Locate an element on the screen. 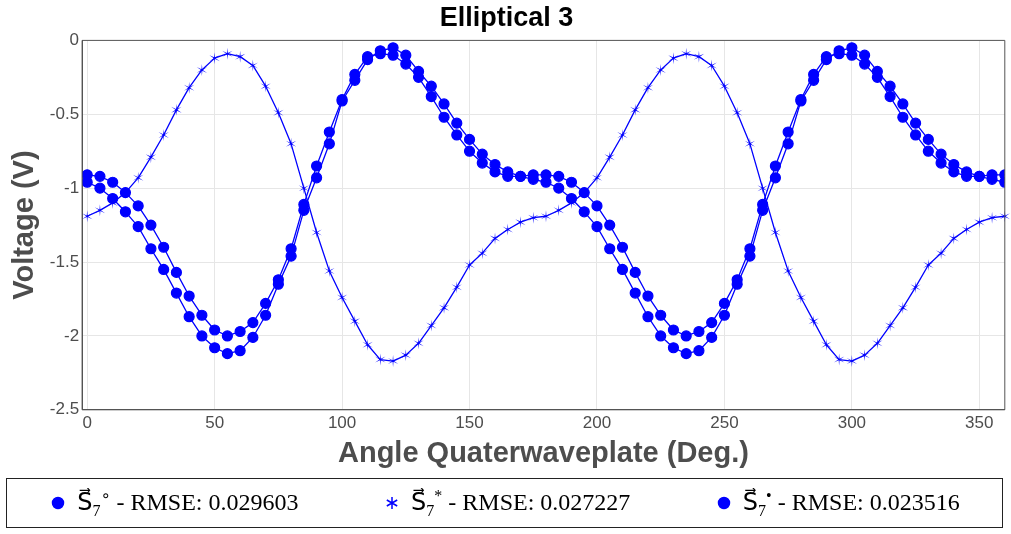  y-tick-label: -2.5 is located at coordinates (64, 409).